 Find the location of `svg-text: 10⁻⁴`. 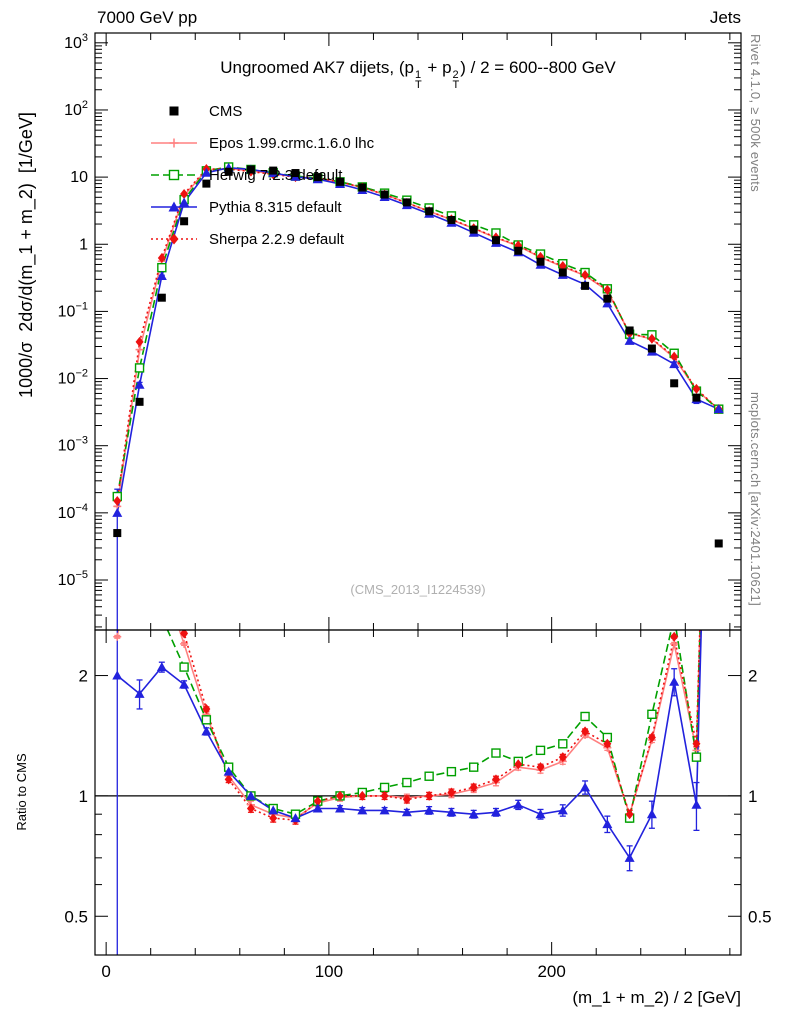

svg-text: 10⁻⁴ is located at coordinates (73, 512).